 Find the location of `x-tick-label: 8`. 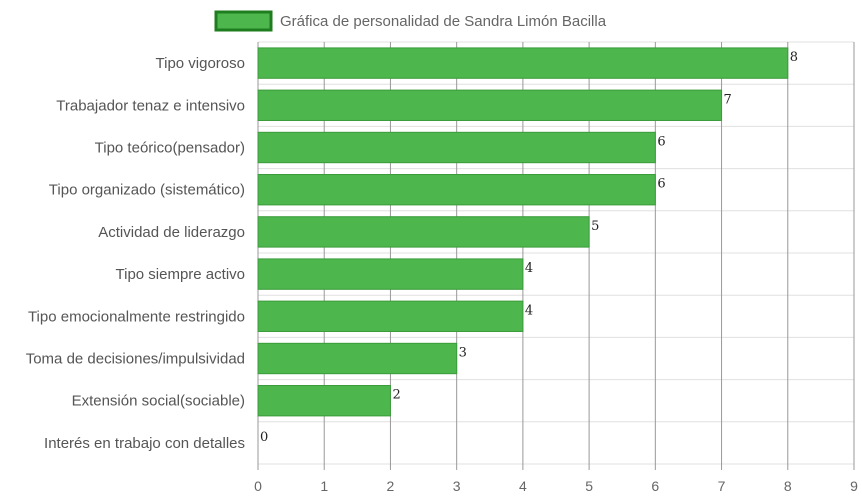

x-tick-label: 8 is located at coordinates (788, 486).